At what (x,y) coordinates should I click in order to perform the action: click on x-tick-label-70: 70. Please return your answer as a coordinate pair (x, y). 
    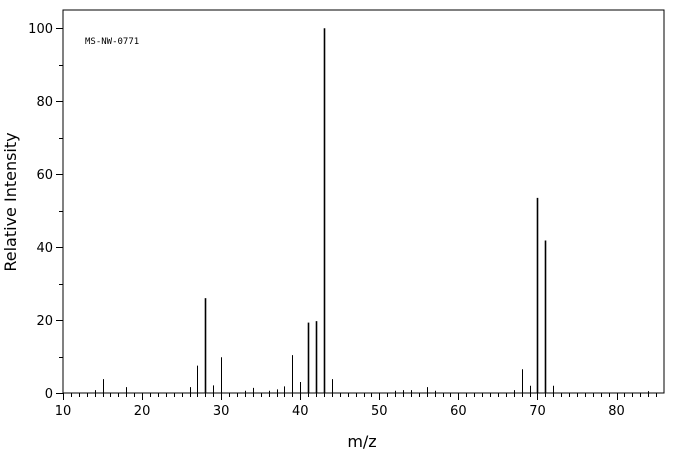
    Looking at the image, I should click on (537, 411).